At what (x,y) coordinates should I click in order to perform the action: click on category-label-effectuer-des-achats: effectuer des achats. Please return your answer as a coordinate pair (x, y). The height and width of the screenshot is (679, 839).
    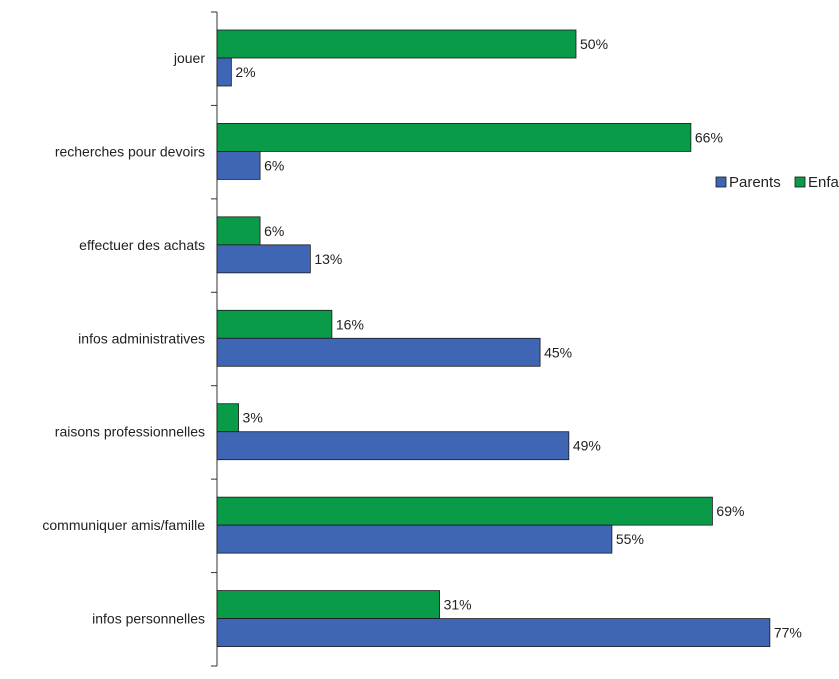
    Looking at the image, I should click on (142, 245).